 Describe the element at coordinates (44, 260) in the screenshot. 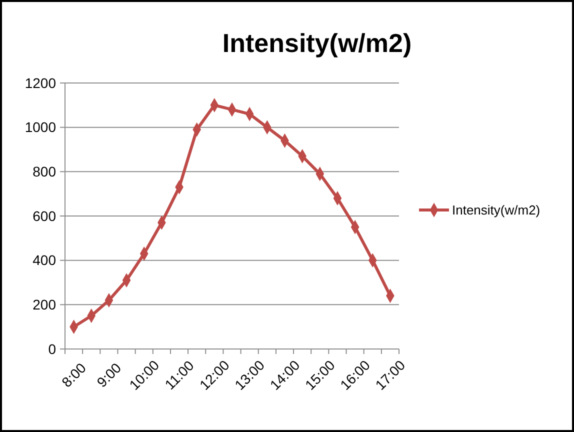

I see `y-tick-label: 400` at that location.